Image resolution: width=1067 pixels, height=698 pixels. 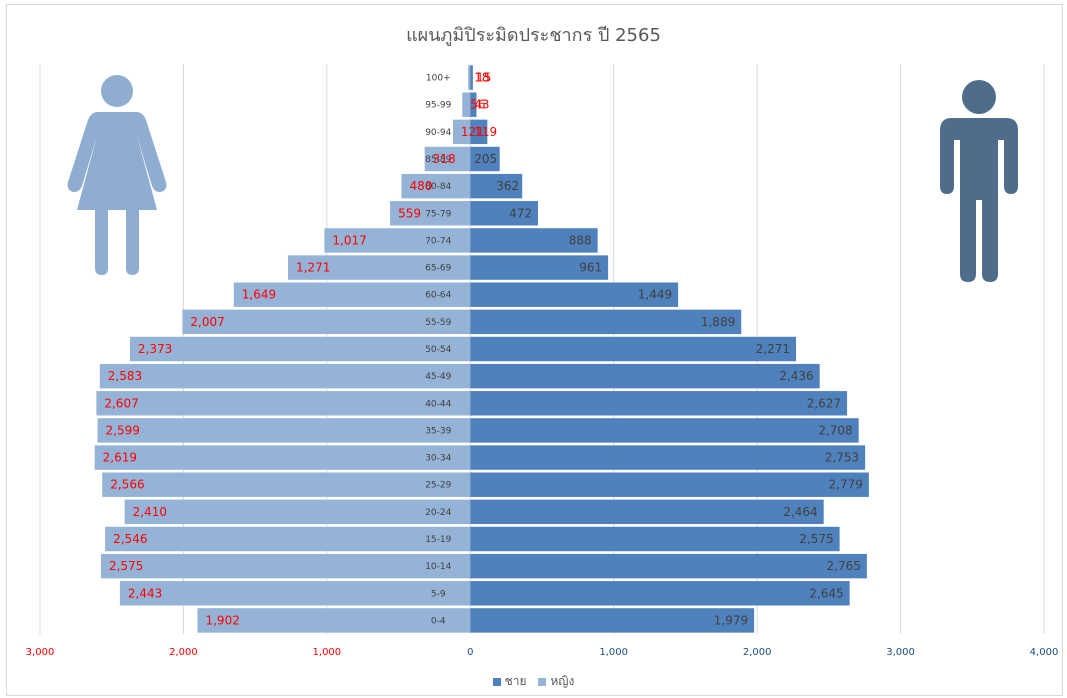 I want to click on data-label-female: 2,373, so click(x=155, y=349).